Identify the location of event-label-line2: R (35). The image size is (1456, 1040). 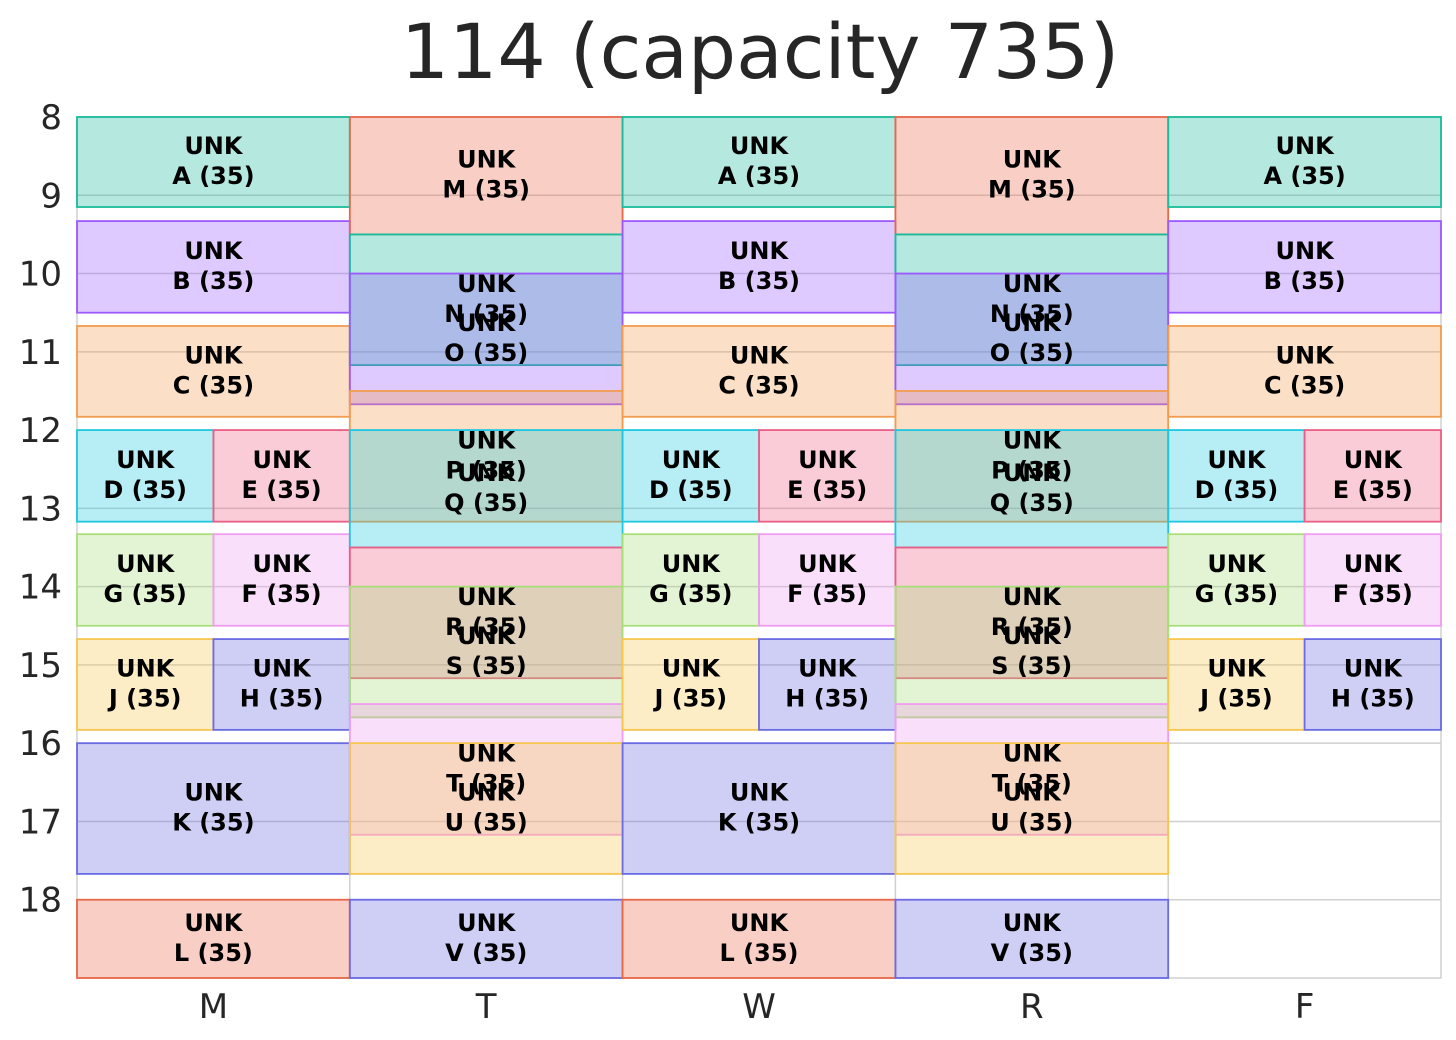
(486, 627).